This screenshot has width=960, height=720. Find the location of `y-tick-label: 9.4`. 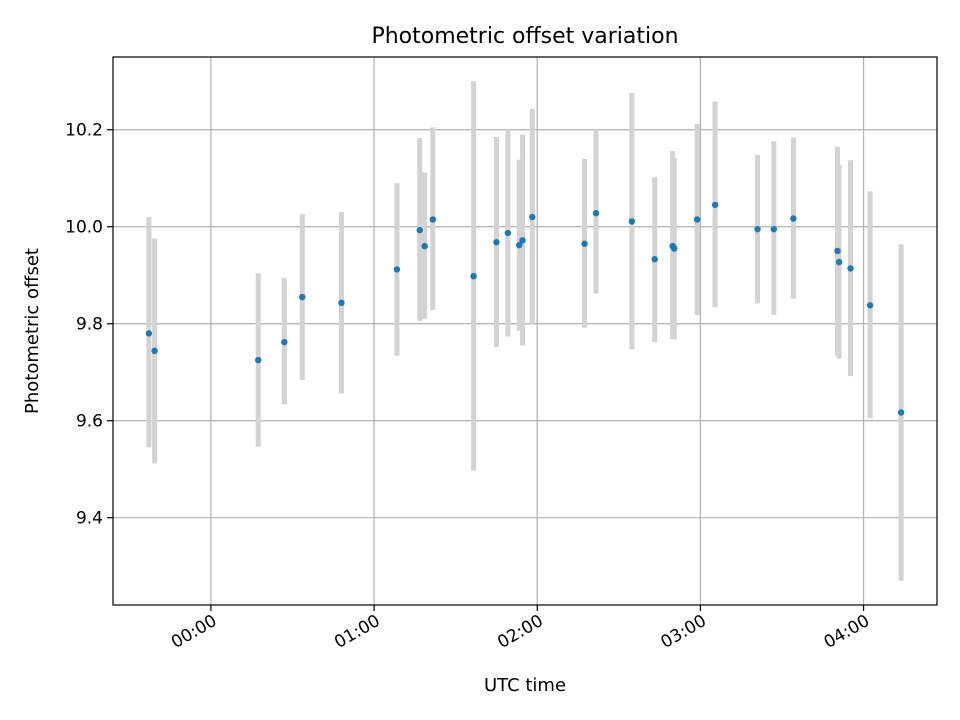

y-tick-label: 9.4 is located at coordinates (89, 519).